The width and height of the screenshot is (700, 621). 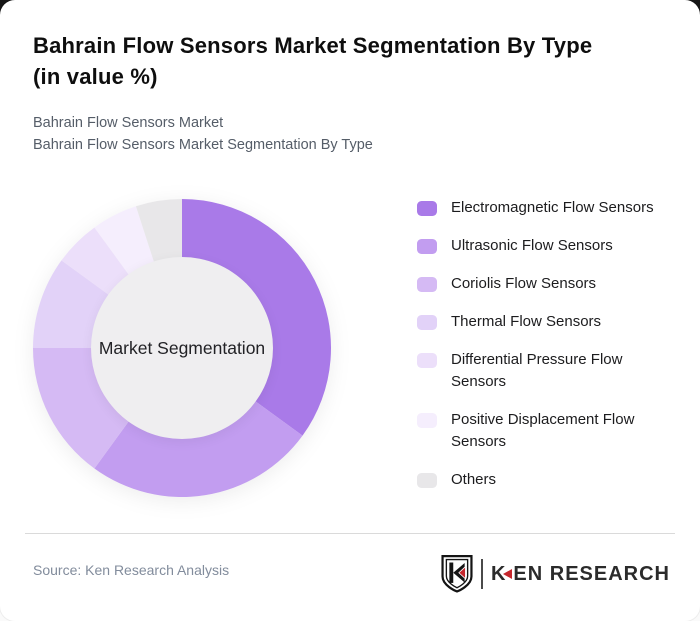 I want to click on legend-item-label: Others, so click(x=474, y=479).